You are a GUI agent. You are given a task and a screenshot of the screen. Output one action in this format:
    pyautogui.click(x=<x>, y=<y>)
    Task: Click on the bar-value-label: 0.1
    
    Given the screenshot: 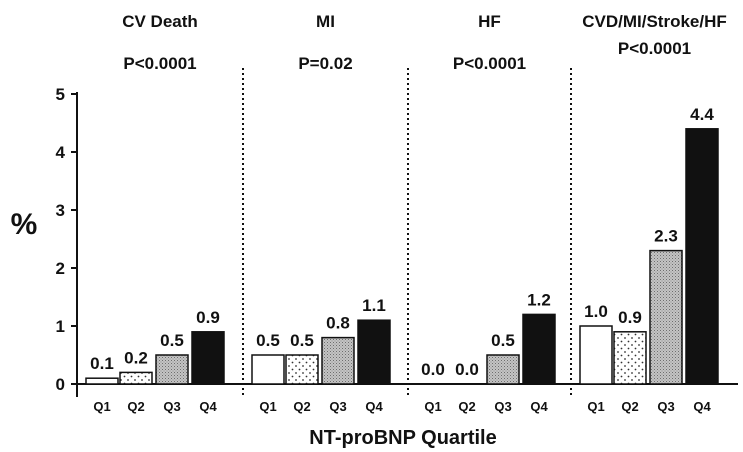 What is the action you would take?
    pyautogui.click(x=102, y=363)
    